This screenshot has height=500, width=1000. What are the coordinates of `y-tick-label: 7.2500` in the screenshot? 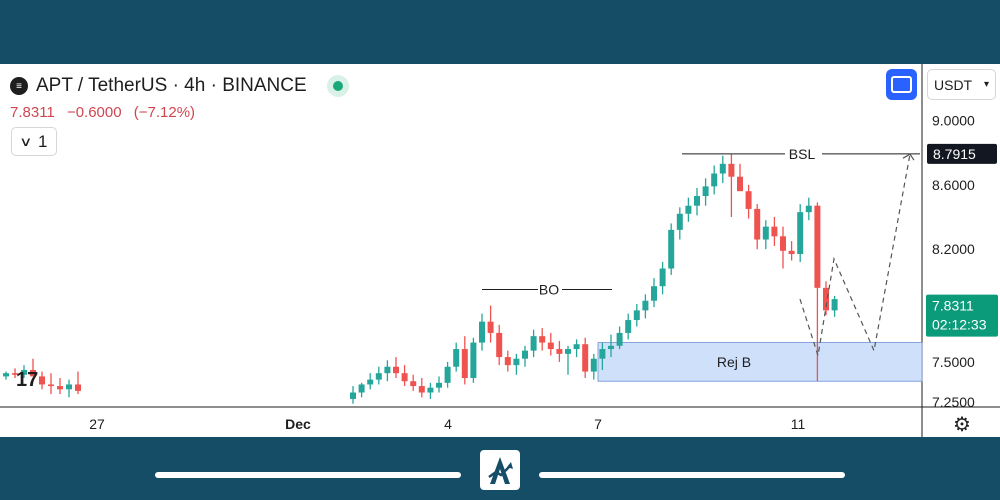 It's located at (953, 402).